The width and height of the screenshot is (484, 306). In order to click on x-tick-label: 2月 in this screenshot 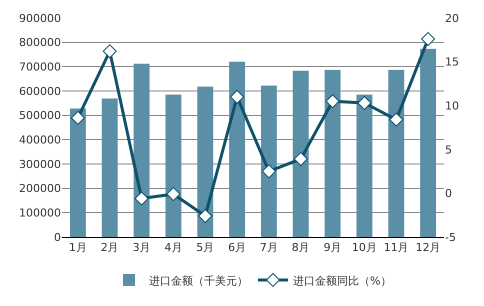, I will do `click(109, 247)`.